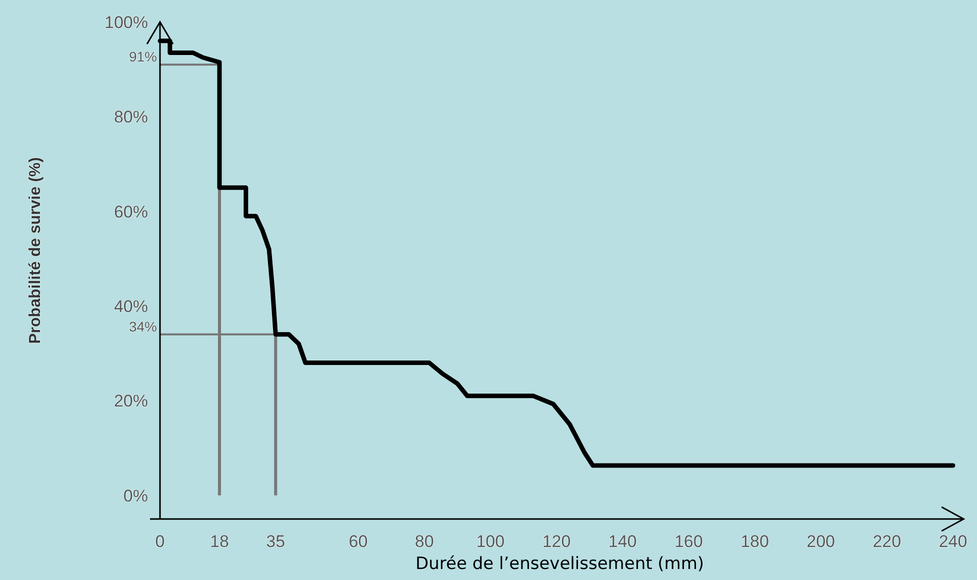 The width and height of the screenshot is (977, 580). I want to click on y-tick-label: 100%, so click(126, 22).